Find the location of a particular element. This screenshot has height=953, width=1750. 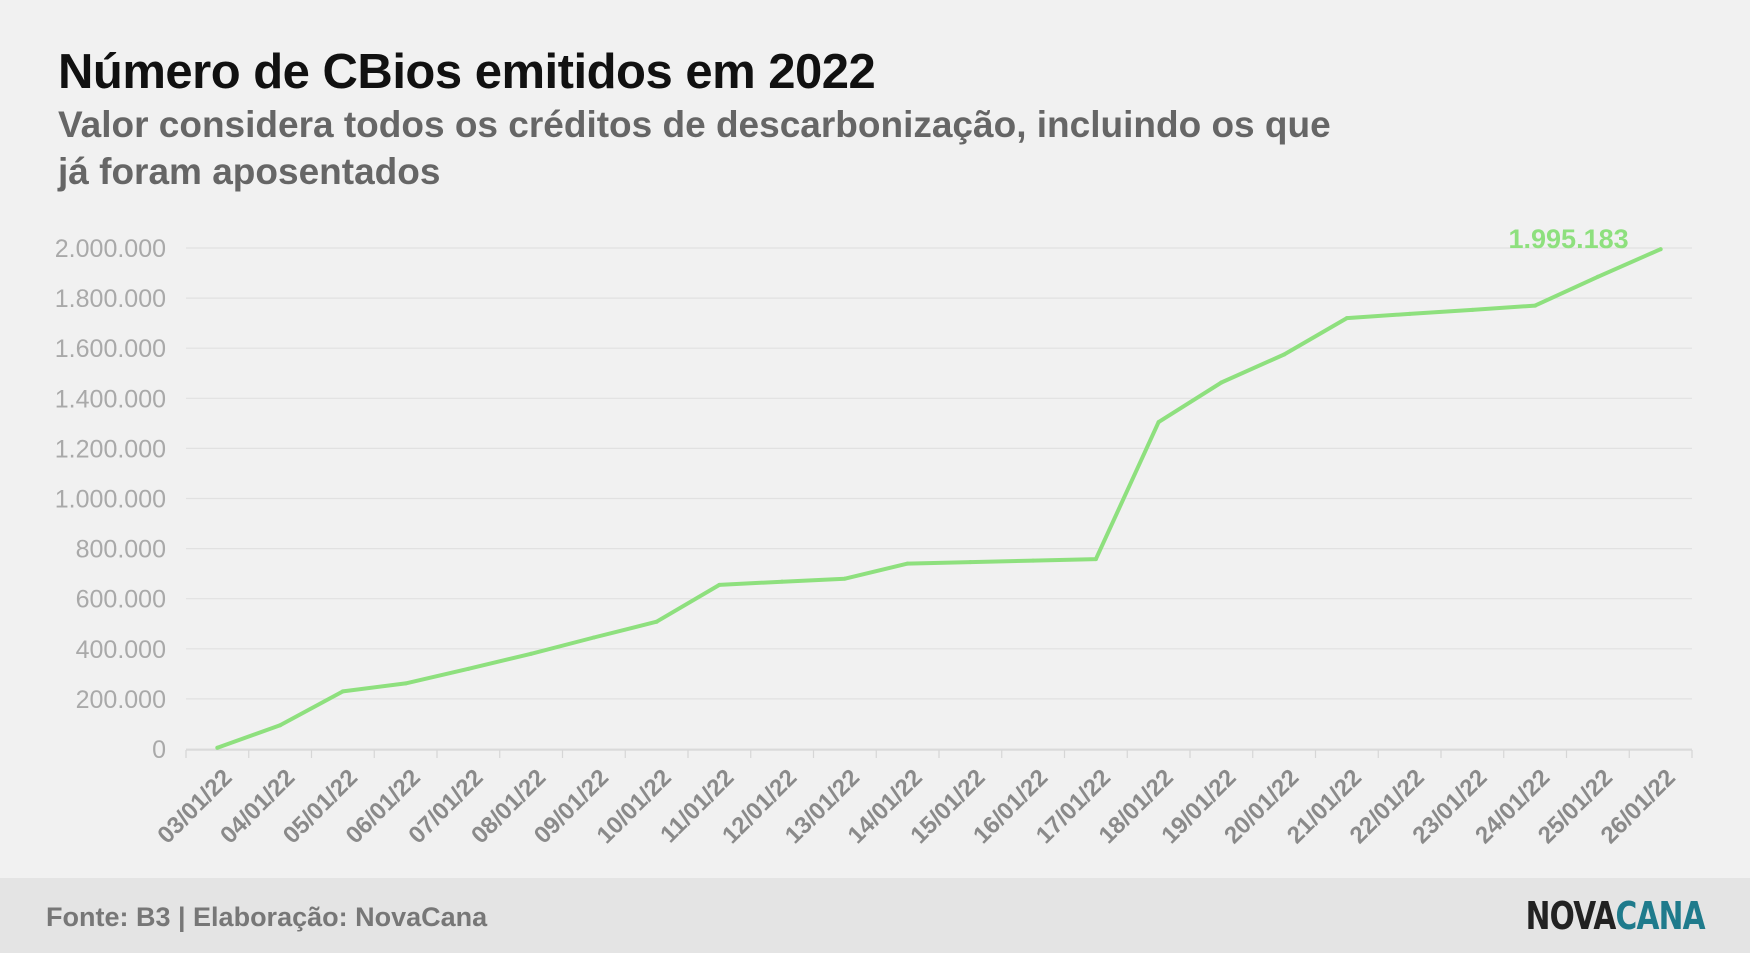

y-tick-label: 1.400.000 is located at coordinates (110, 399).